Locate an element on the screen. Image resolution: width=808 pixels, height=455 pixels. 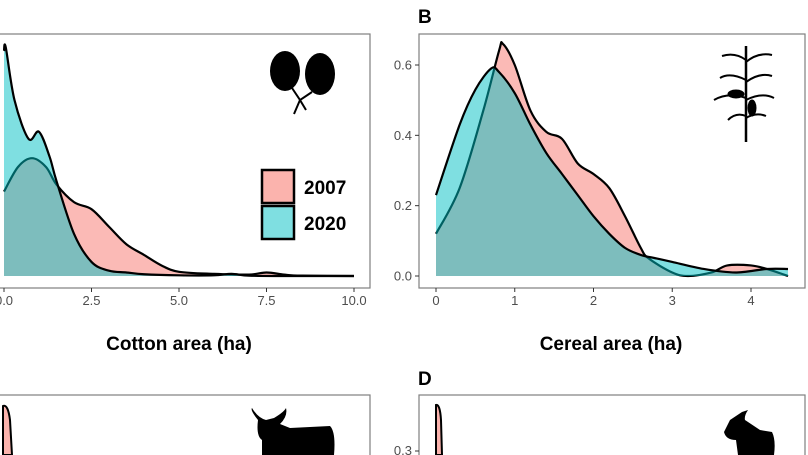
x-tick-label: 3 is located at coordinates (672, 300).